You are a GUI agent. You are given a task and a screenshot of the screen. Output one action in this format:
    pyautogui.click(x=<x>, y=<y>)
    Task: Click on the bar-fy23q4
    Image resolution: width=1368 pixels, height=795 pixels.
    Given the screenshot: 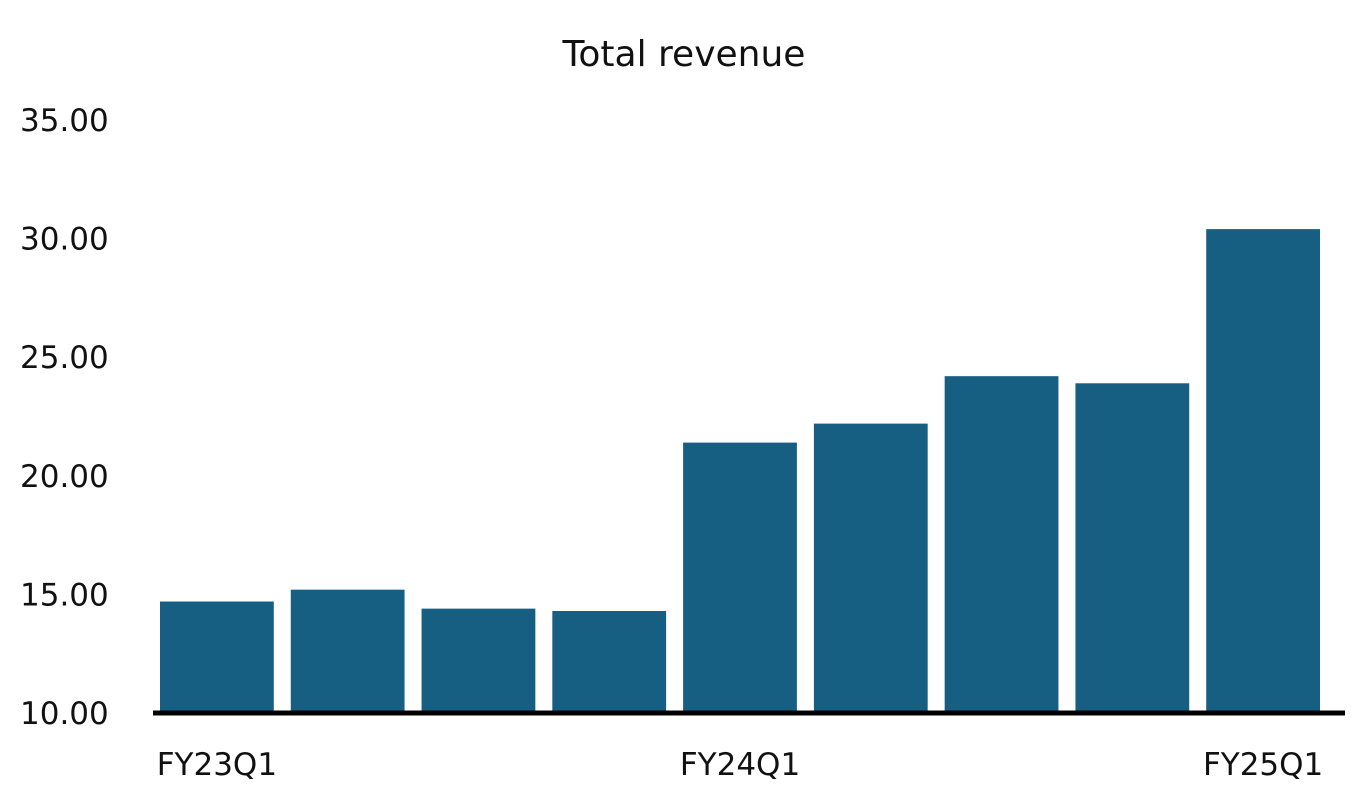 What is the action you would take?
    pyautogui.click(x=609, y=662)
    